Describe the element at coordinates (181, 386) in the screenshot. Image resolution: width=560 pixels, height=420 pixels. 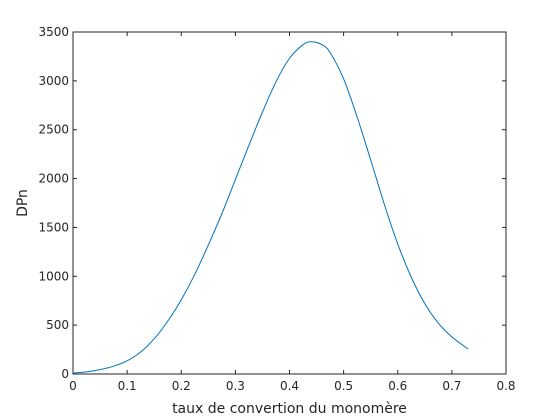
I see `x-tick-label: 0.2` at that location.